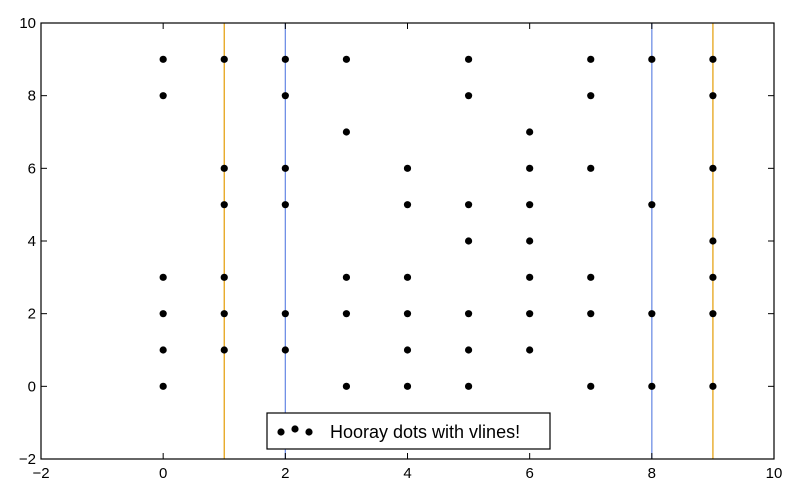 The width and height of the screenshot is (800, 494). I want to click on x-tick-label: 6, so click(529, 473).